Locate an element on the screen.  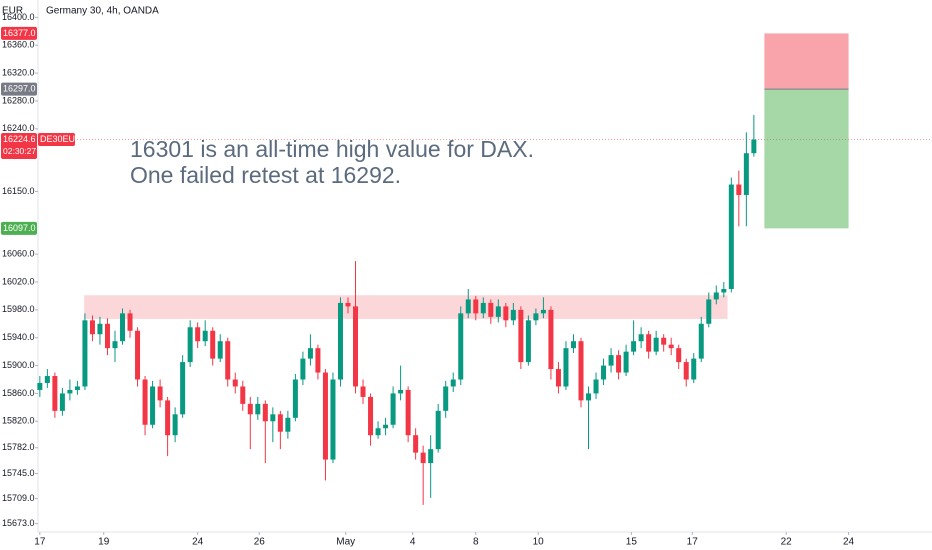
symbol-bg is located at coordinates (56, 140).